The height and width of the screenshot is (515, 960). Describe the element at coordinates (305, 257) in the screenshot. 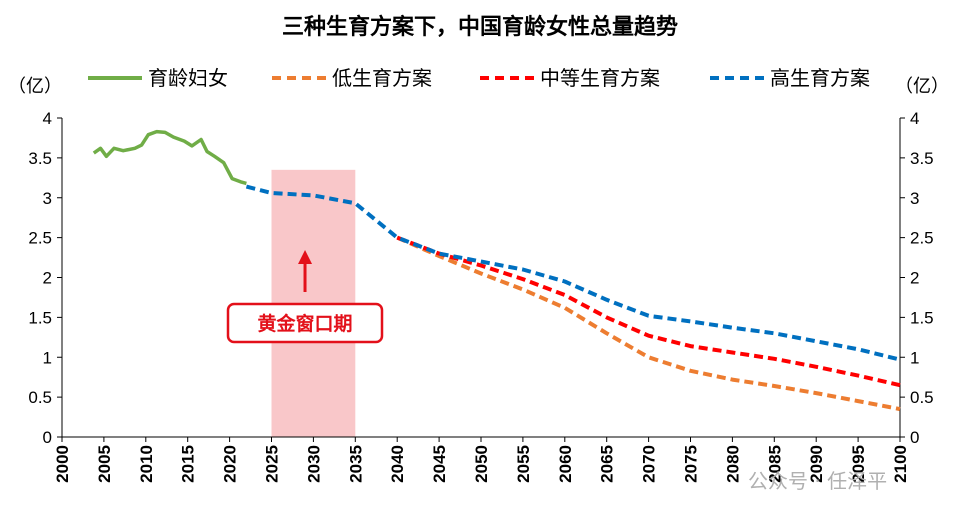

I see `annotation-arrowhead` at that location.